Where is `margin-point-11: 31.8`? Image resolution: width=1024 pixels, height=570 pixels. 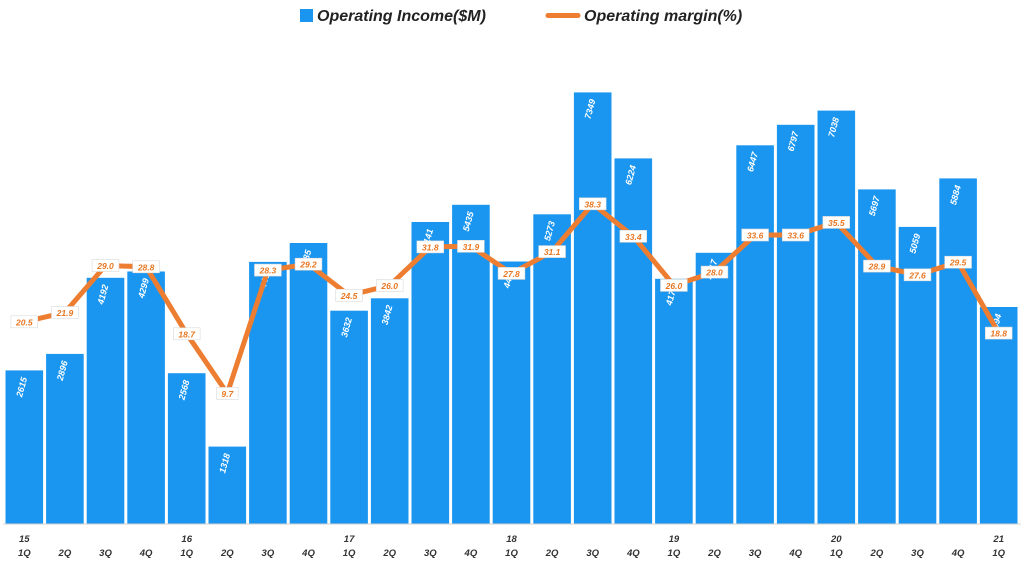
margin-point-11: 31.8 is located at coordinates (430, 247).